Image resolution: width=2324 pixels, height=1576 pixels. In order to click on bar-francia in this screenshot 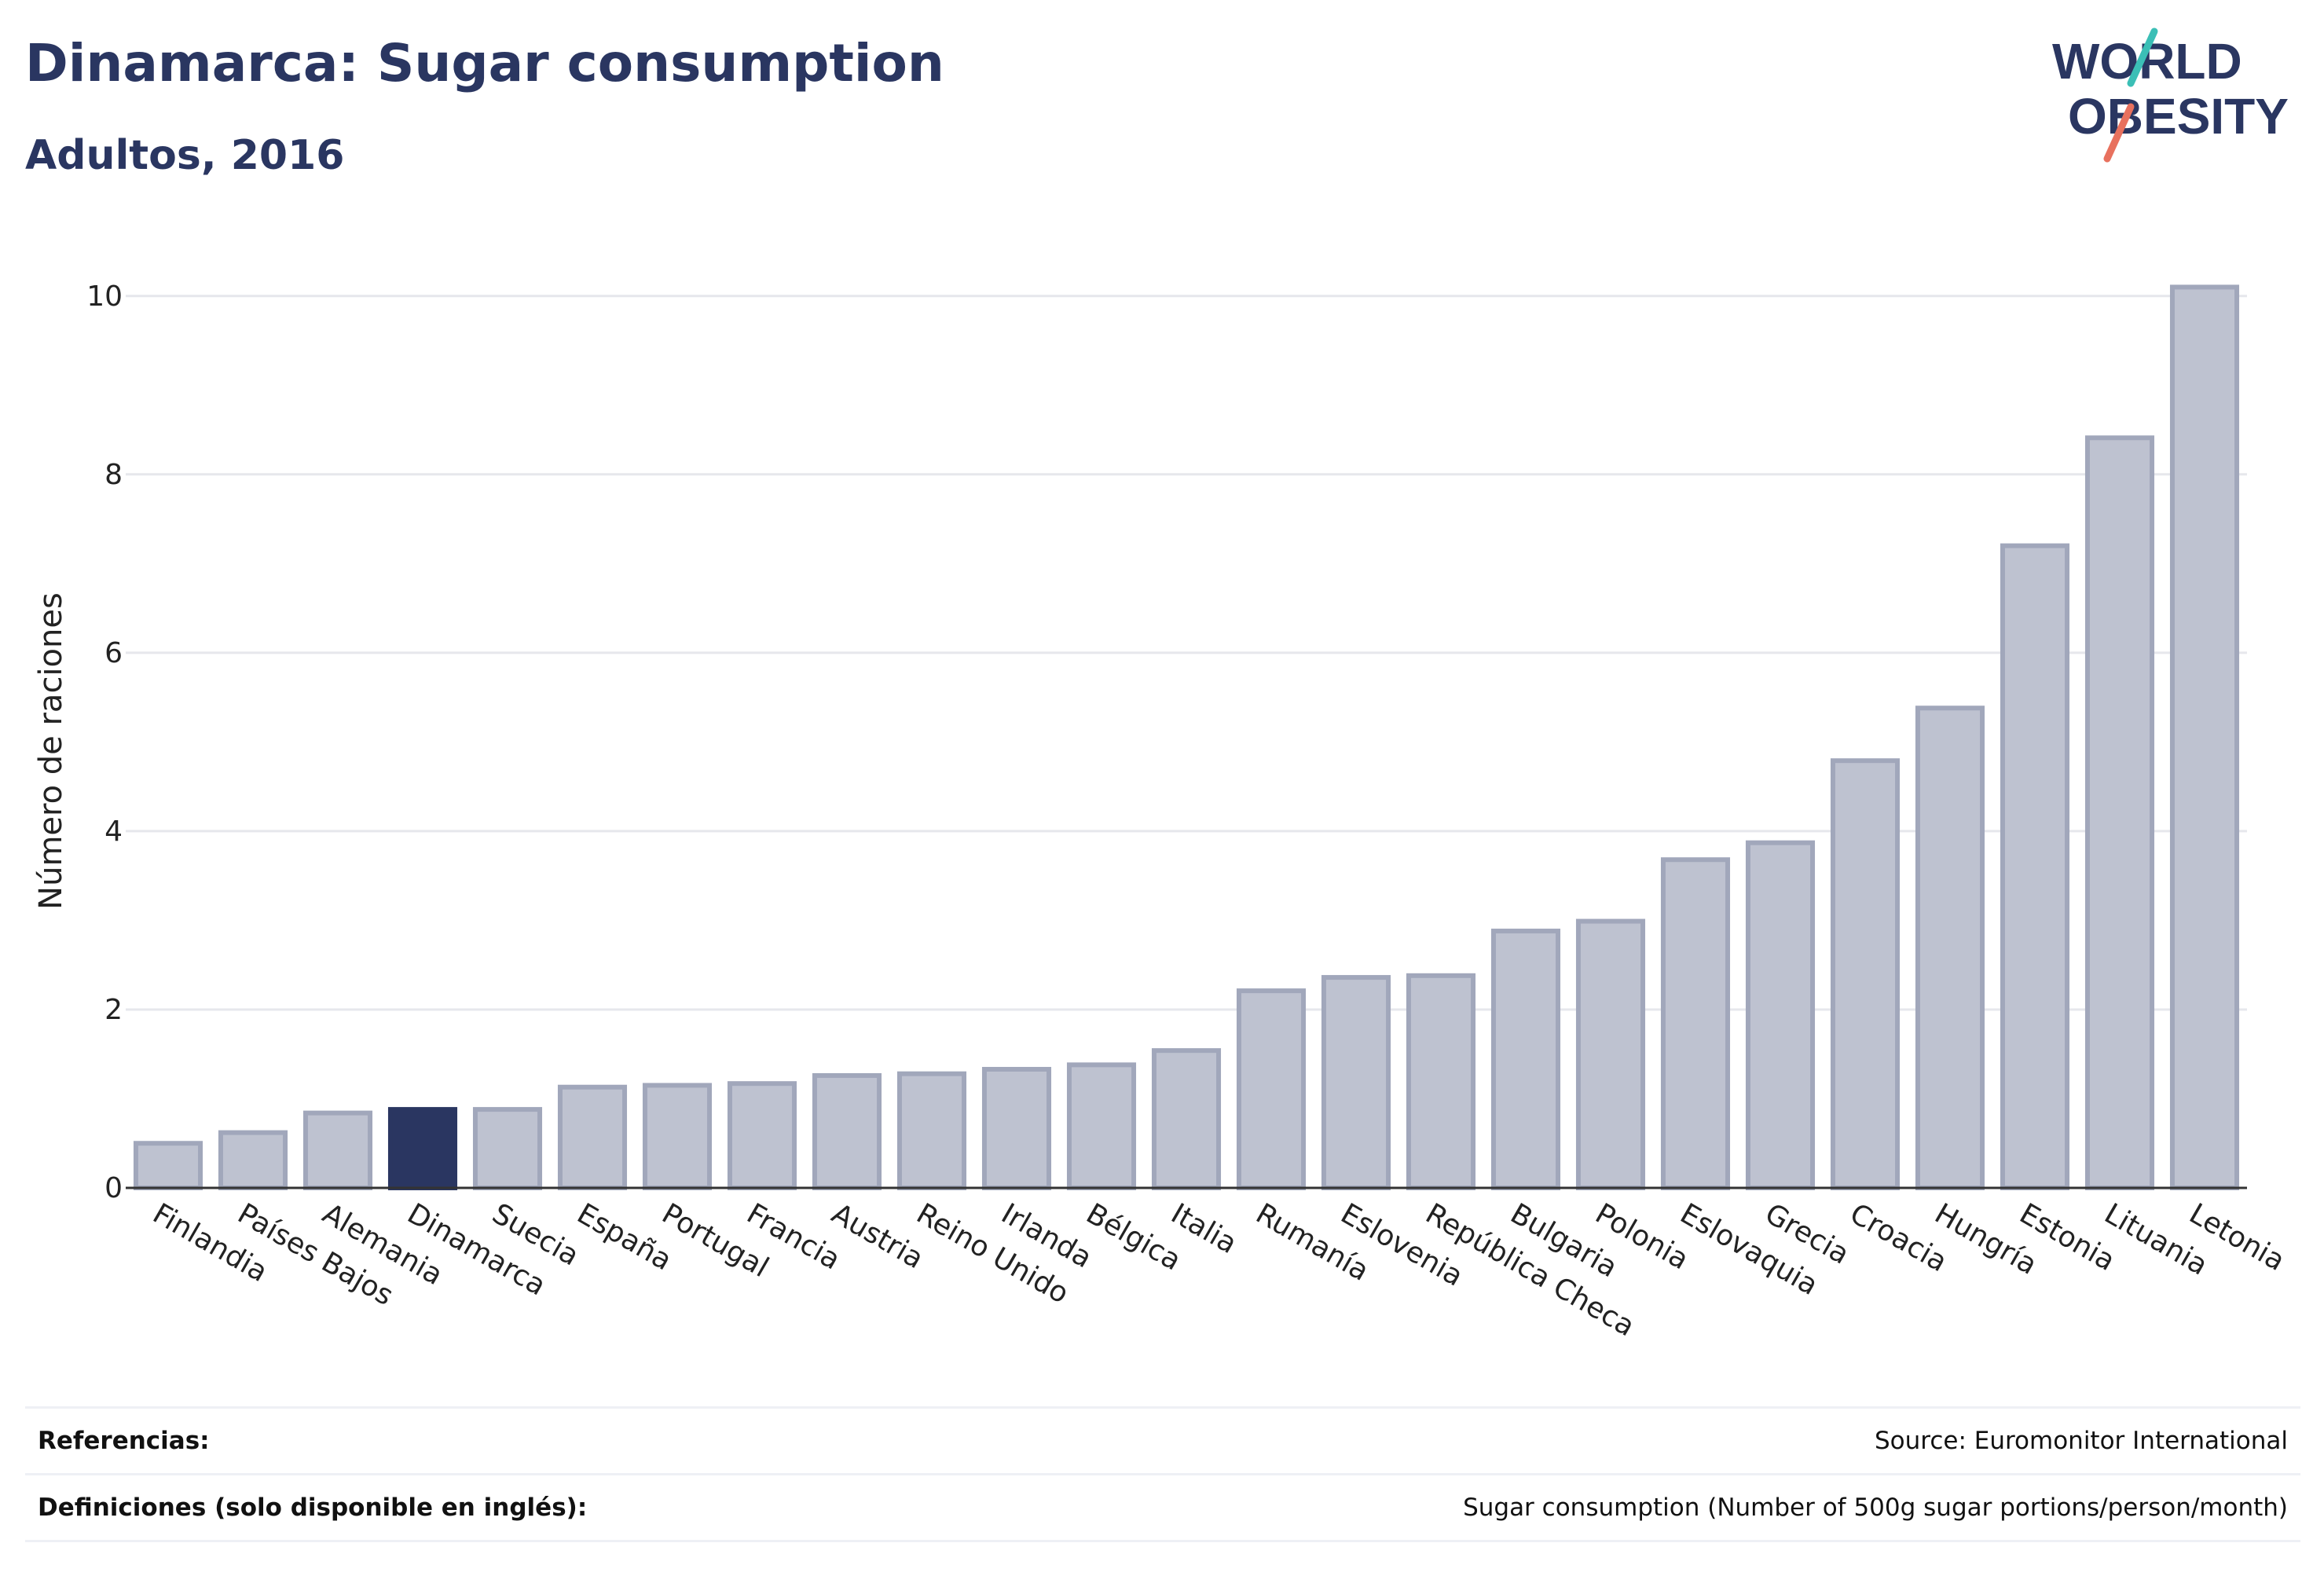, I will do `click(762, 1135)`.